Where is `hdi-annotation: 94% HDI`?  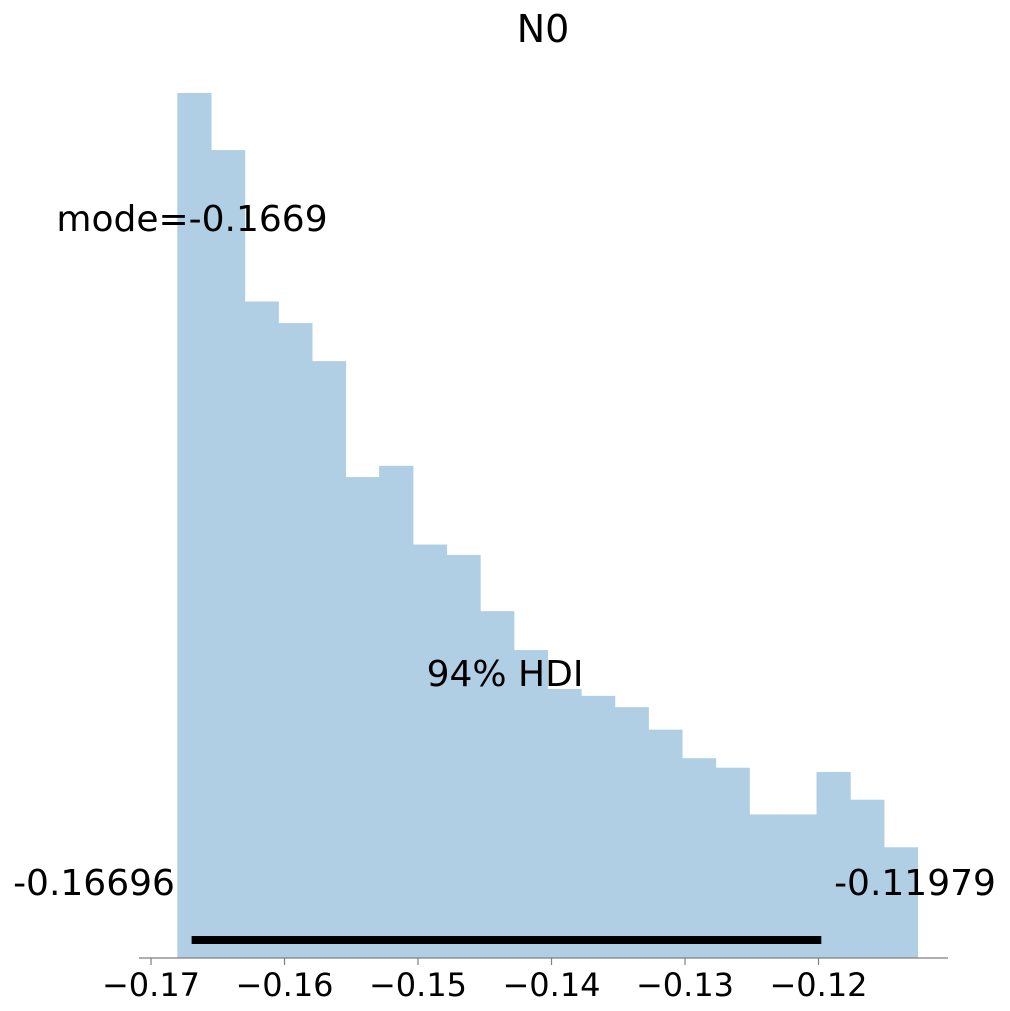 hdi-annotation: 94% HDI is located at coordinates (505, 674).